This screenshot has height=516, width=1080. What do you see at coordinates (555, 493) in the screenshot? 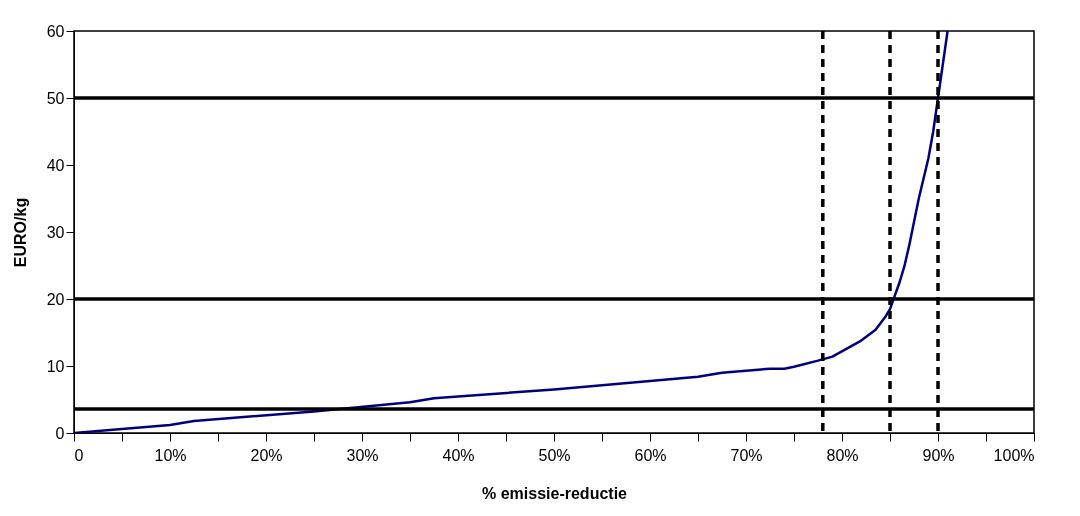
I see `x-axis-title: % emissie-reductie` at bounding box center [555, 493].